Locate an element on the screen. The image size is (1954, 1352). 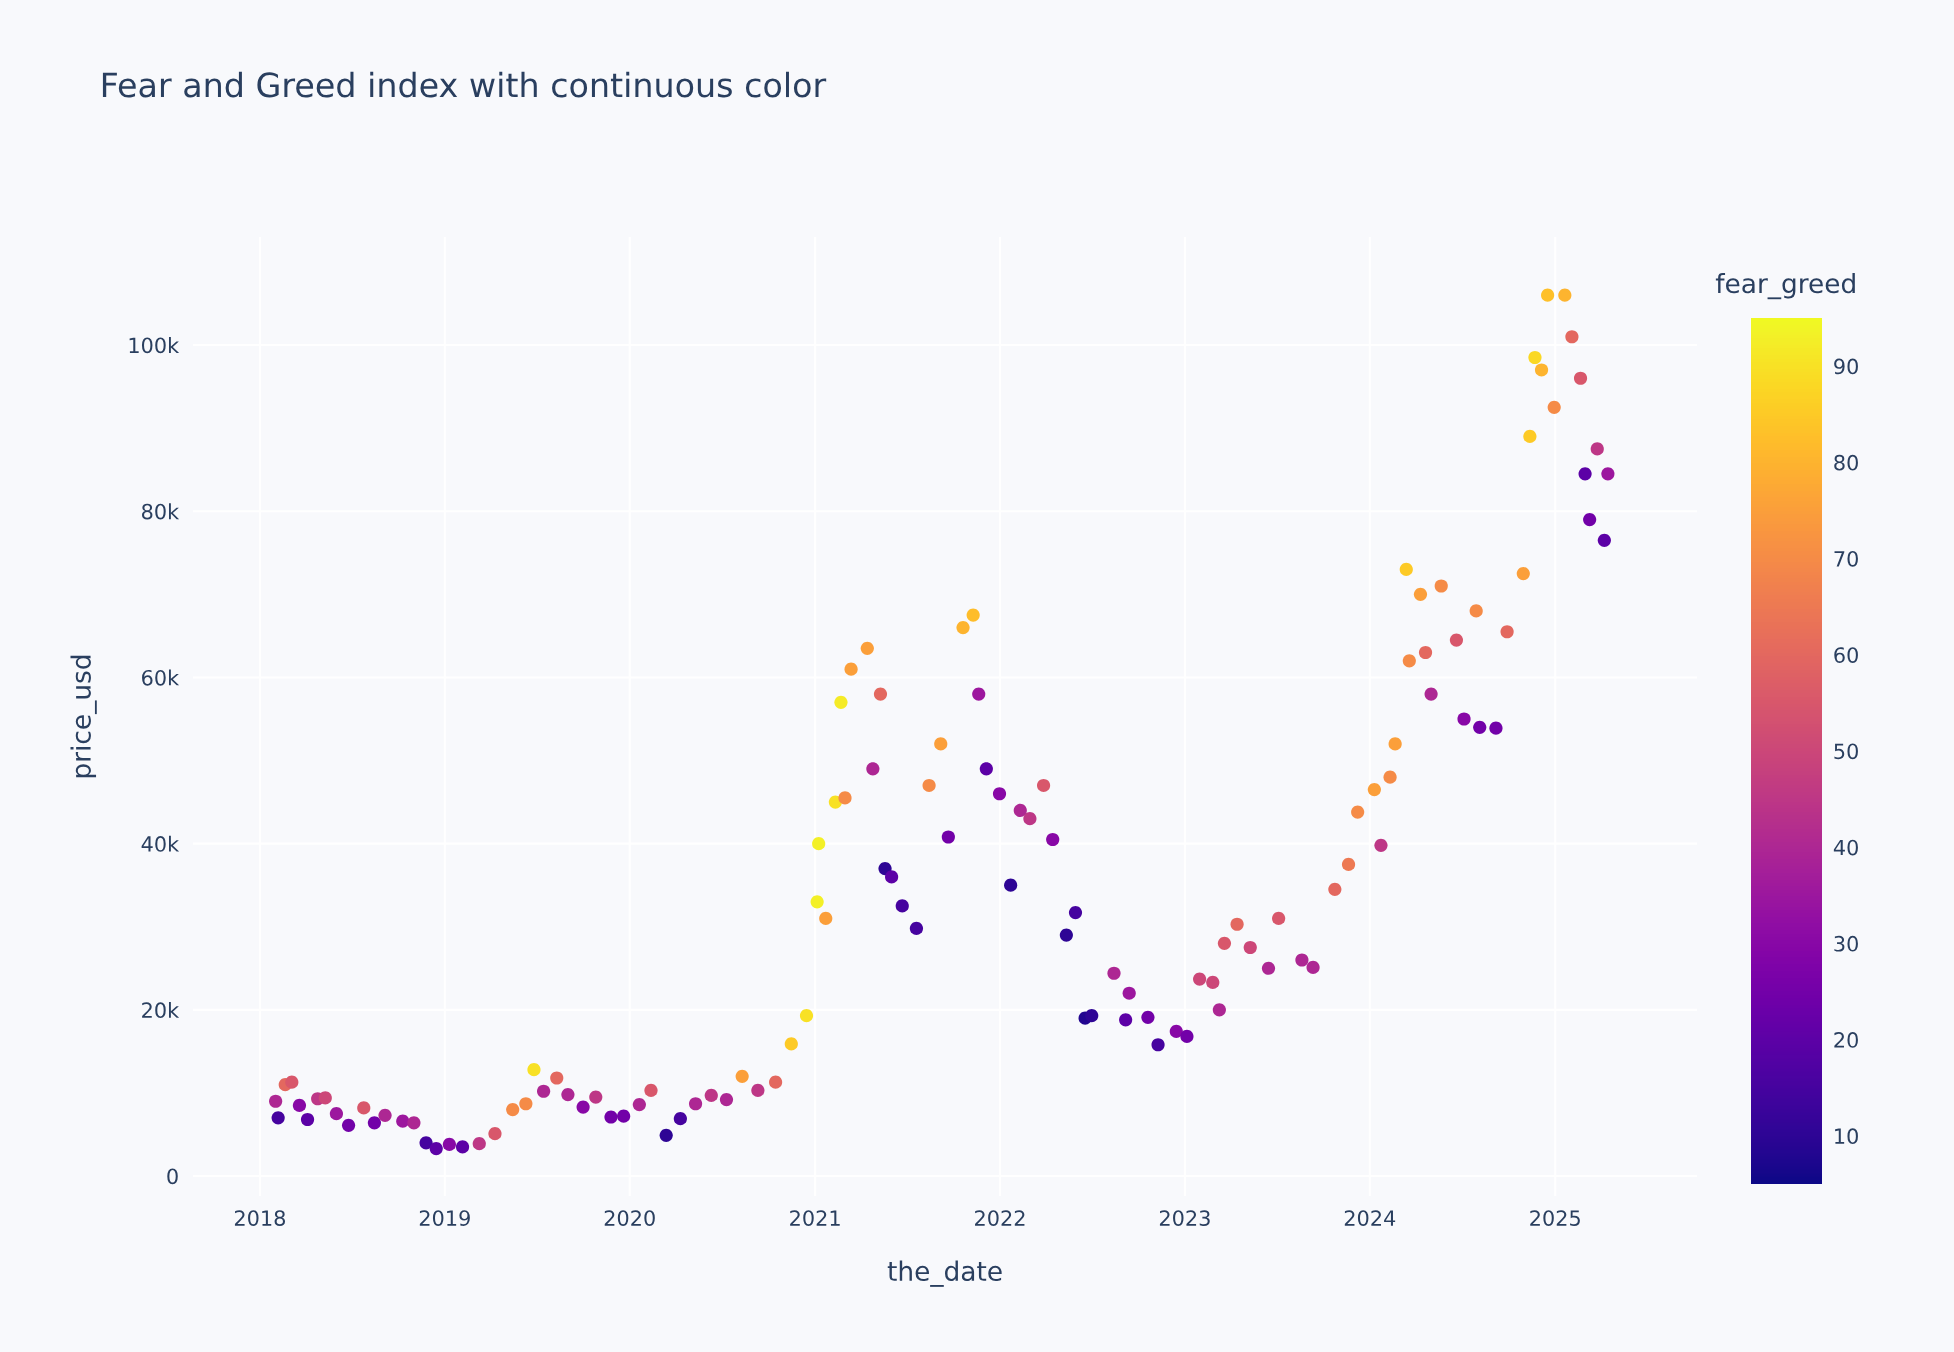
x-tick-label: 2020 is located at coordinates (629, 1218).